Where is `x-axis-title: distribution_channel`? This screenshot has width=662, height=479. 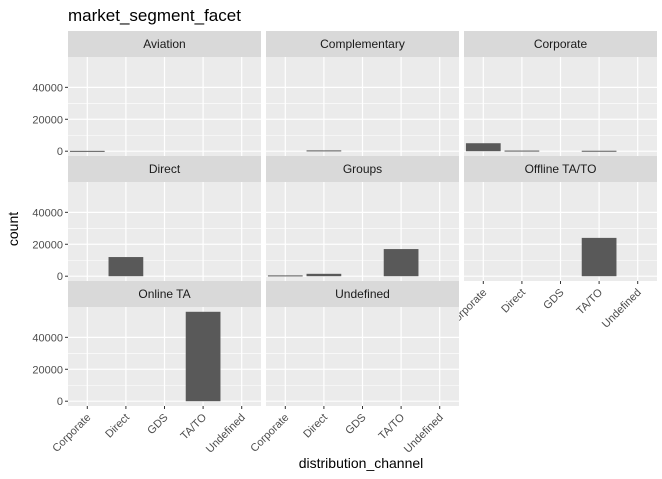 x-axis-title: distribution_channel is located at coordinates (361, 463).